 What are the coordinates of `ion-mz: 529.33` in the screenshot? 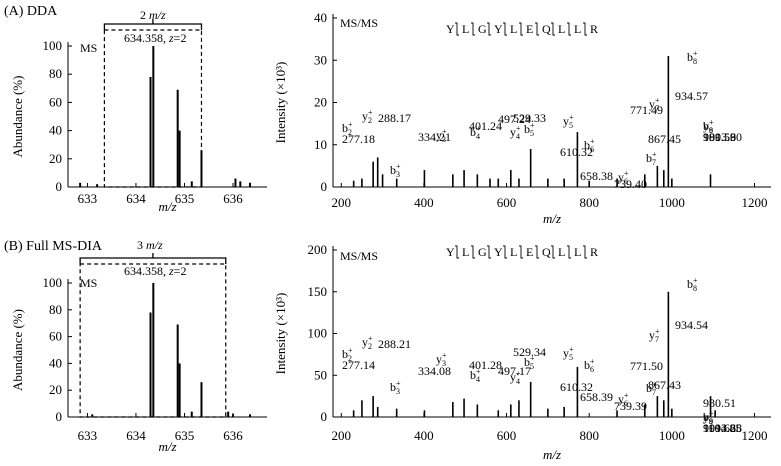 It's located at (529, 118).